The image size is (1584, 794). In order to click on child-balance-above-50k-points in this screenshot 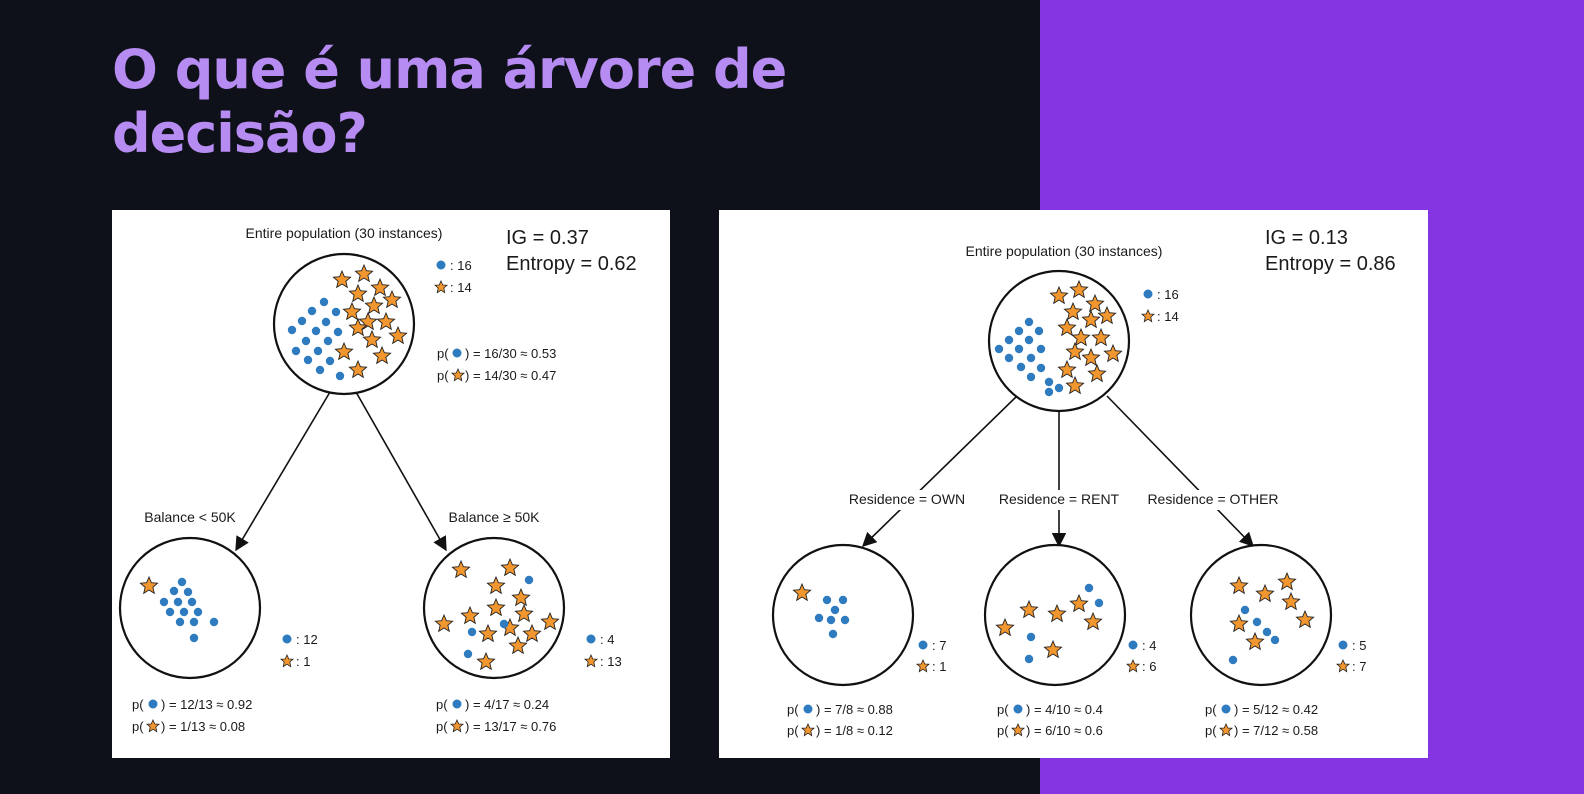, I will do `click(497, 614)`.